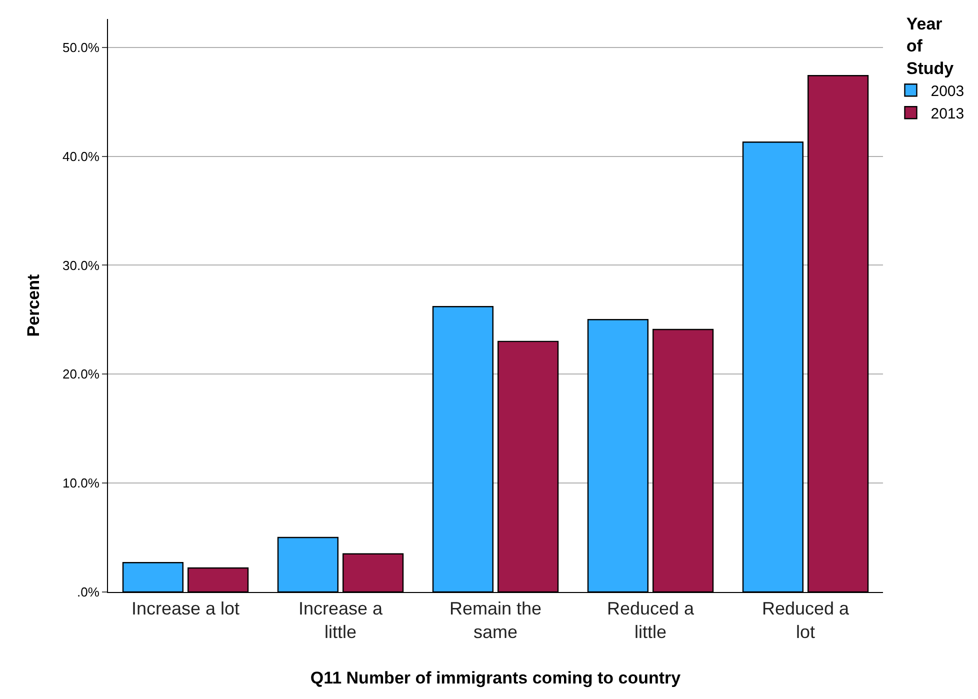  What do you see at coordinates (651, 620) in the screenshot?
I see `x-tick-label: Reduced a little` at bounding box center [651, 620].